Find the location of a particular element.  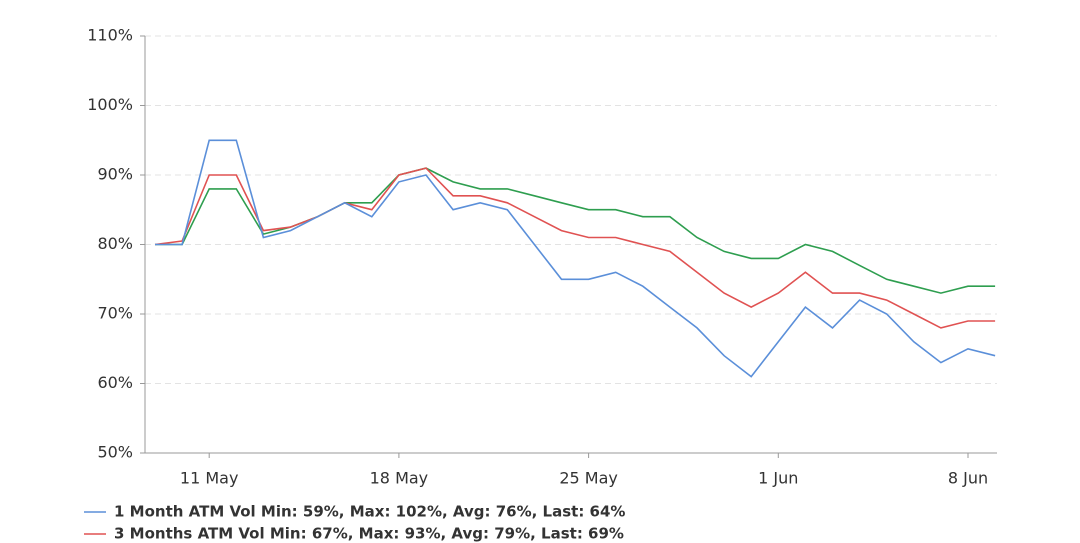

y-tick-label: 80% is located at coordinates (115, 243).